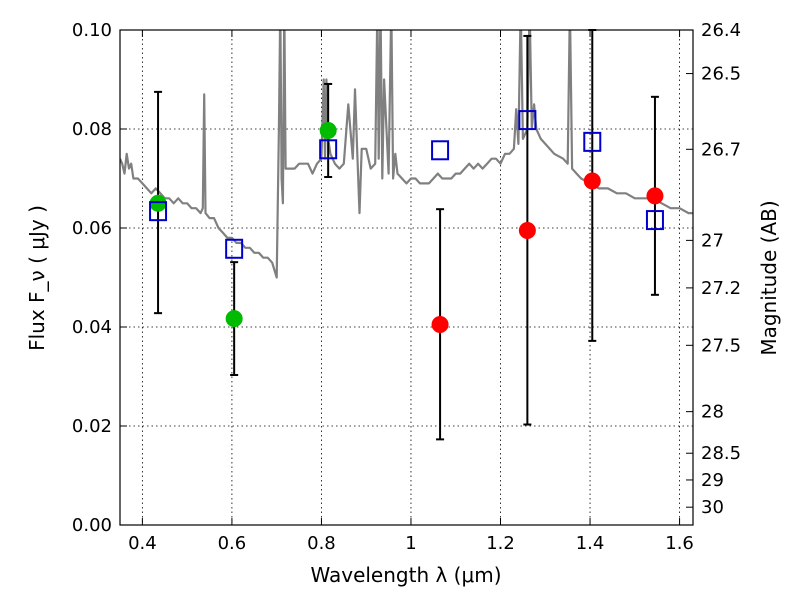  What do you see at coordinates (712, 240) in the screenshot?
I see `right-tick-label: 27` at bounding box center [712, 240].